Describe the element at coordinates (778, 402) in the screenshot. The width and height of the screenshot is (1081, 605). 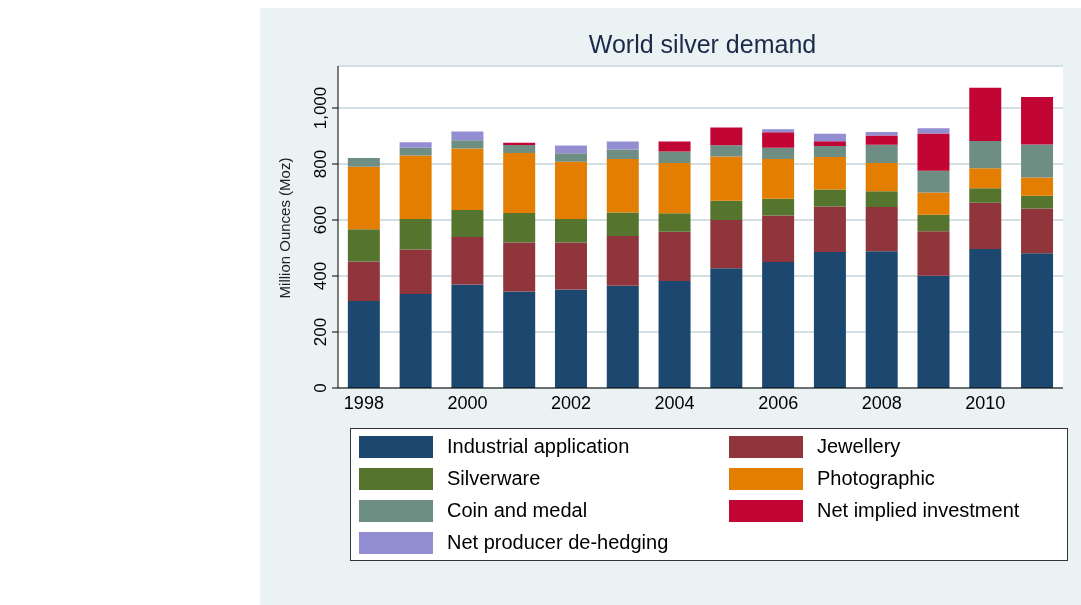
I see `x-tick-label: 2006` at that location.